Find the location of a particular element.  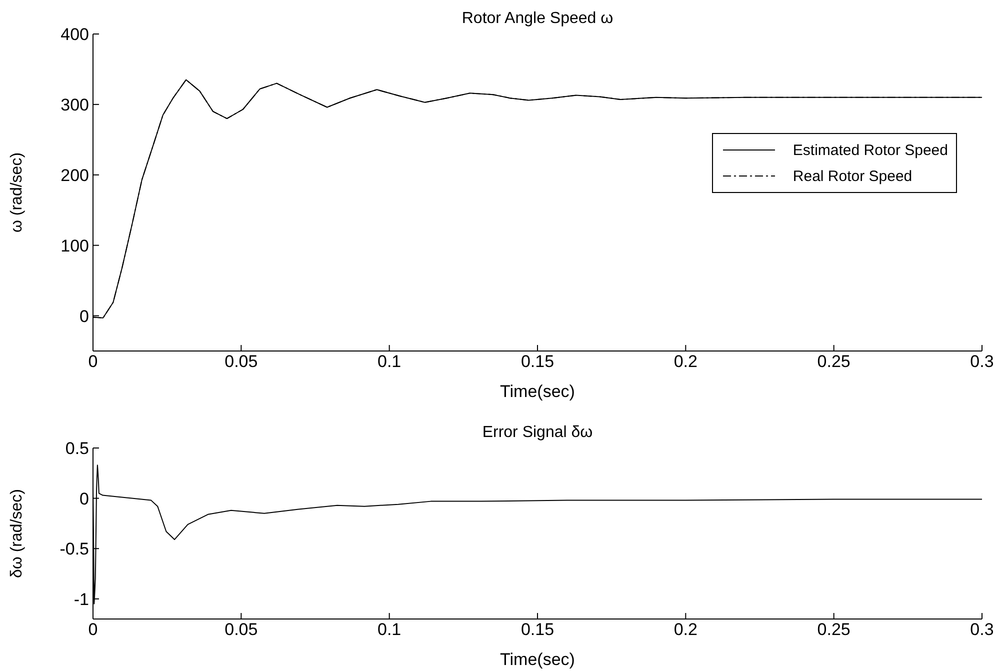

y-tick-label: 100 is located at coordinates (74, 246).